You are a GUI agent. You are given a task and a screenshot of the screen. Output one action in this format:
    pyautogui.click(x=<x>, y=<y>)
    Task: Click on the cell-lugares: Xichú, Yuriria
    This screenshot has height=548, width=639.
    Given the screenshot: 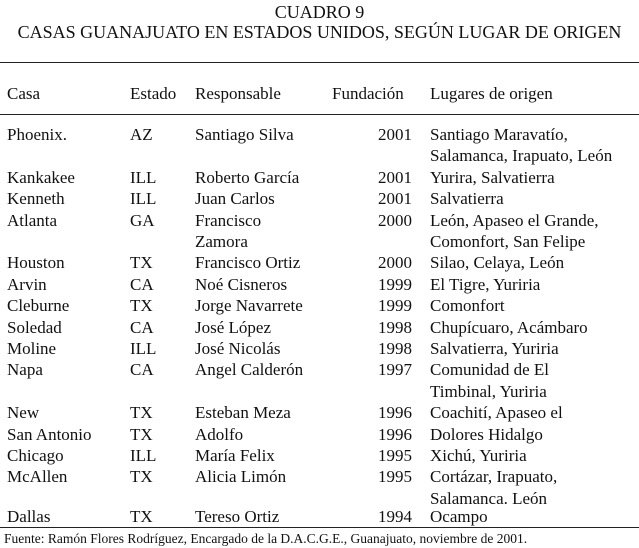 What is the action you would take?
    pyautogui.click(x=478, y=455)
    